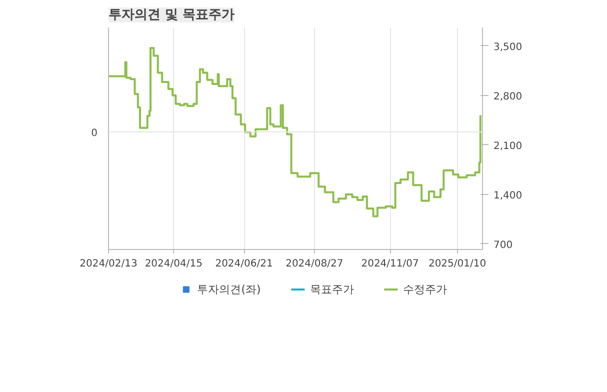 The image size is (607, 392). I want to click on legend-label: 투자의견(좌), so click(229, 289).